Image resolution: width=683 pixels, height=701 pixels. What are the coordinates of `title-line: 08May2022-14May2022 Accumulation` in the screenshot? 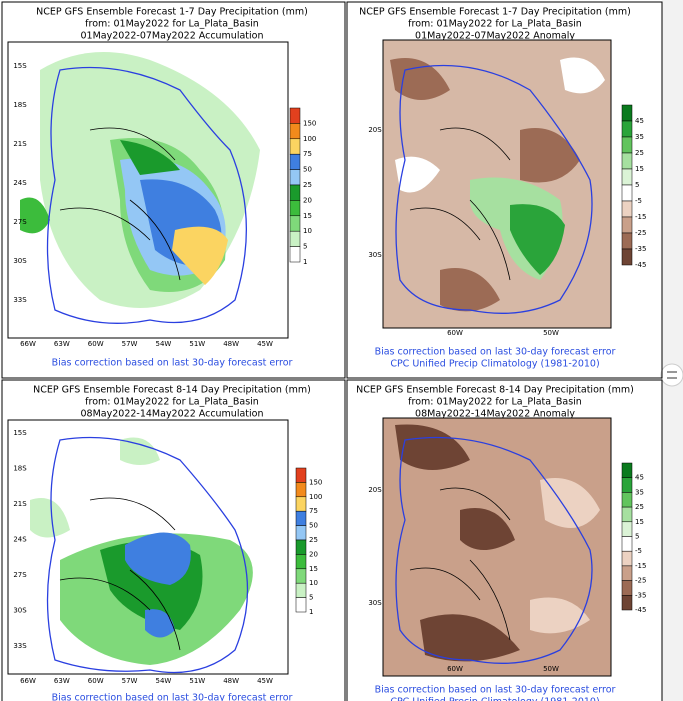 It's located at (172, 414).